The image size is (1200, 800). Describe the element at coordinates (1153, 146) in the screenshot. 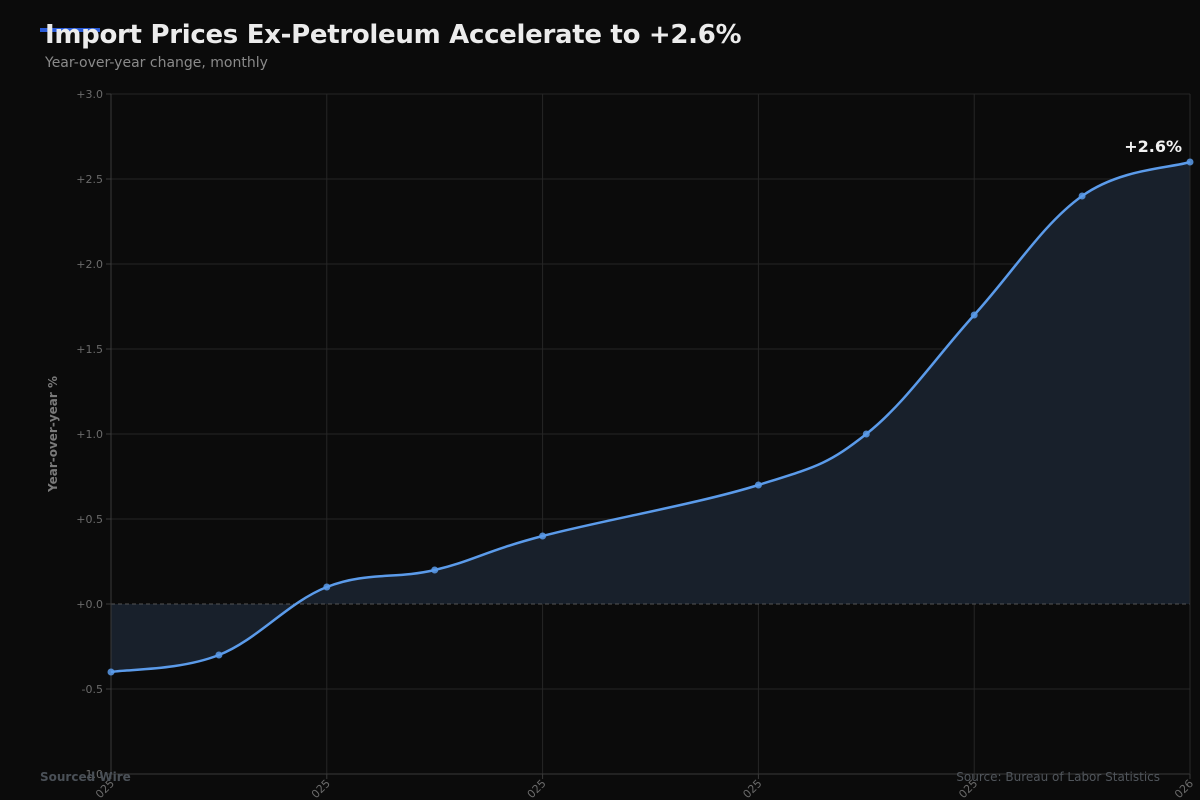

I see `end-value-annotation: +2.6%` at that location.